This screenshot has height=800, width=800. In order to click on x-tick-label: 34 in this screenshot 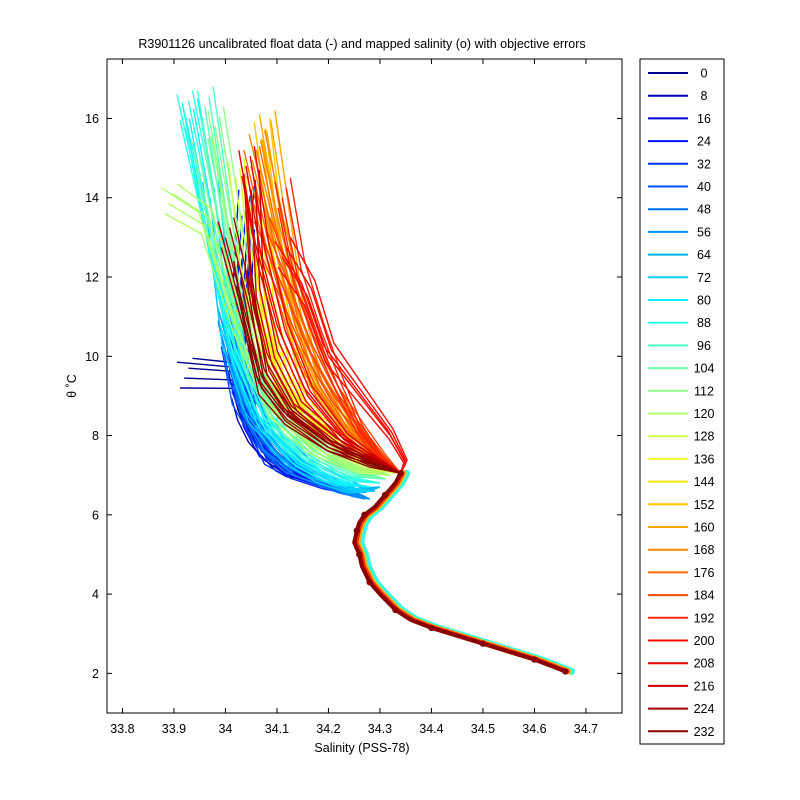, I will do `click(225, 729)`.